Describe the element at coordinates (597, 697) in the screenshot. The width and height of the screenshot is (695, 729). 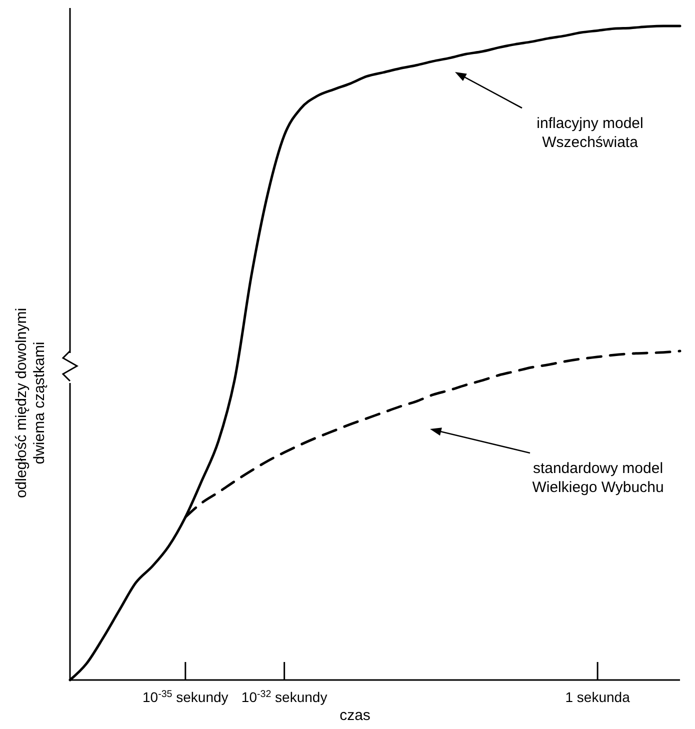
I see `x-tick-label: 1 sekunda` at that location.